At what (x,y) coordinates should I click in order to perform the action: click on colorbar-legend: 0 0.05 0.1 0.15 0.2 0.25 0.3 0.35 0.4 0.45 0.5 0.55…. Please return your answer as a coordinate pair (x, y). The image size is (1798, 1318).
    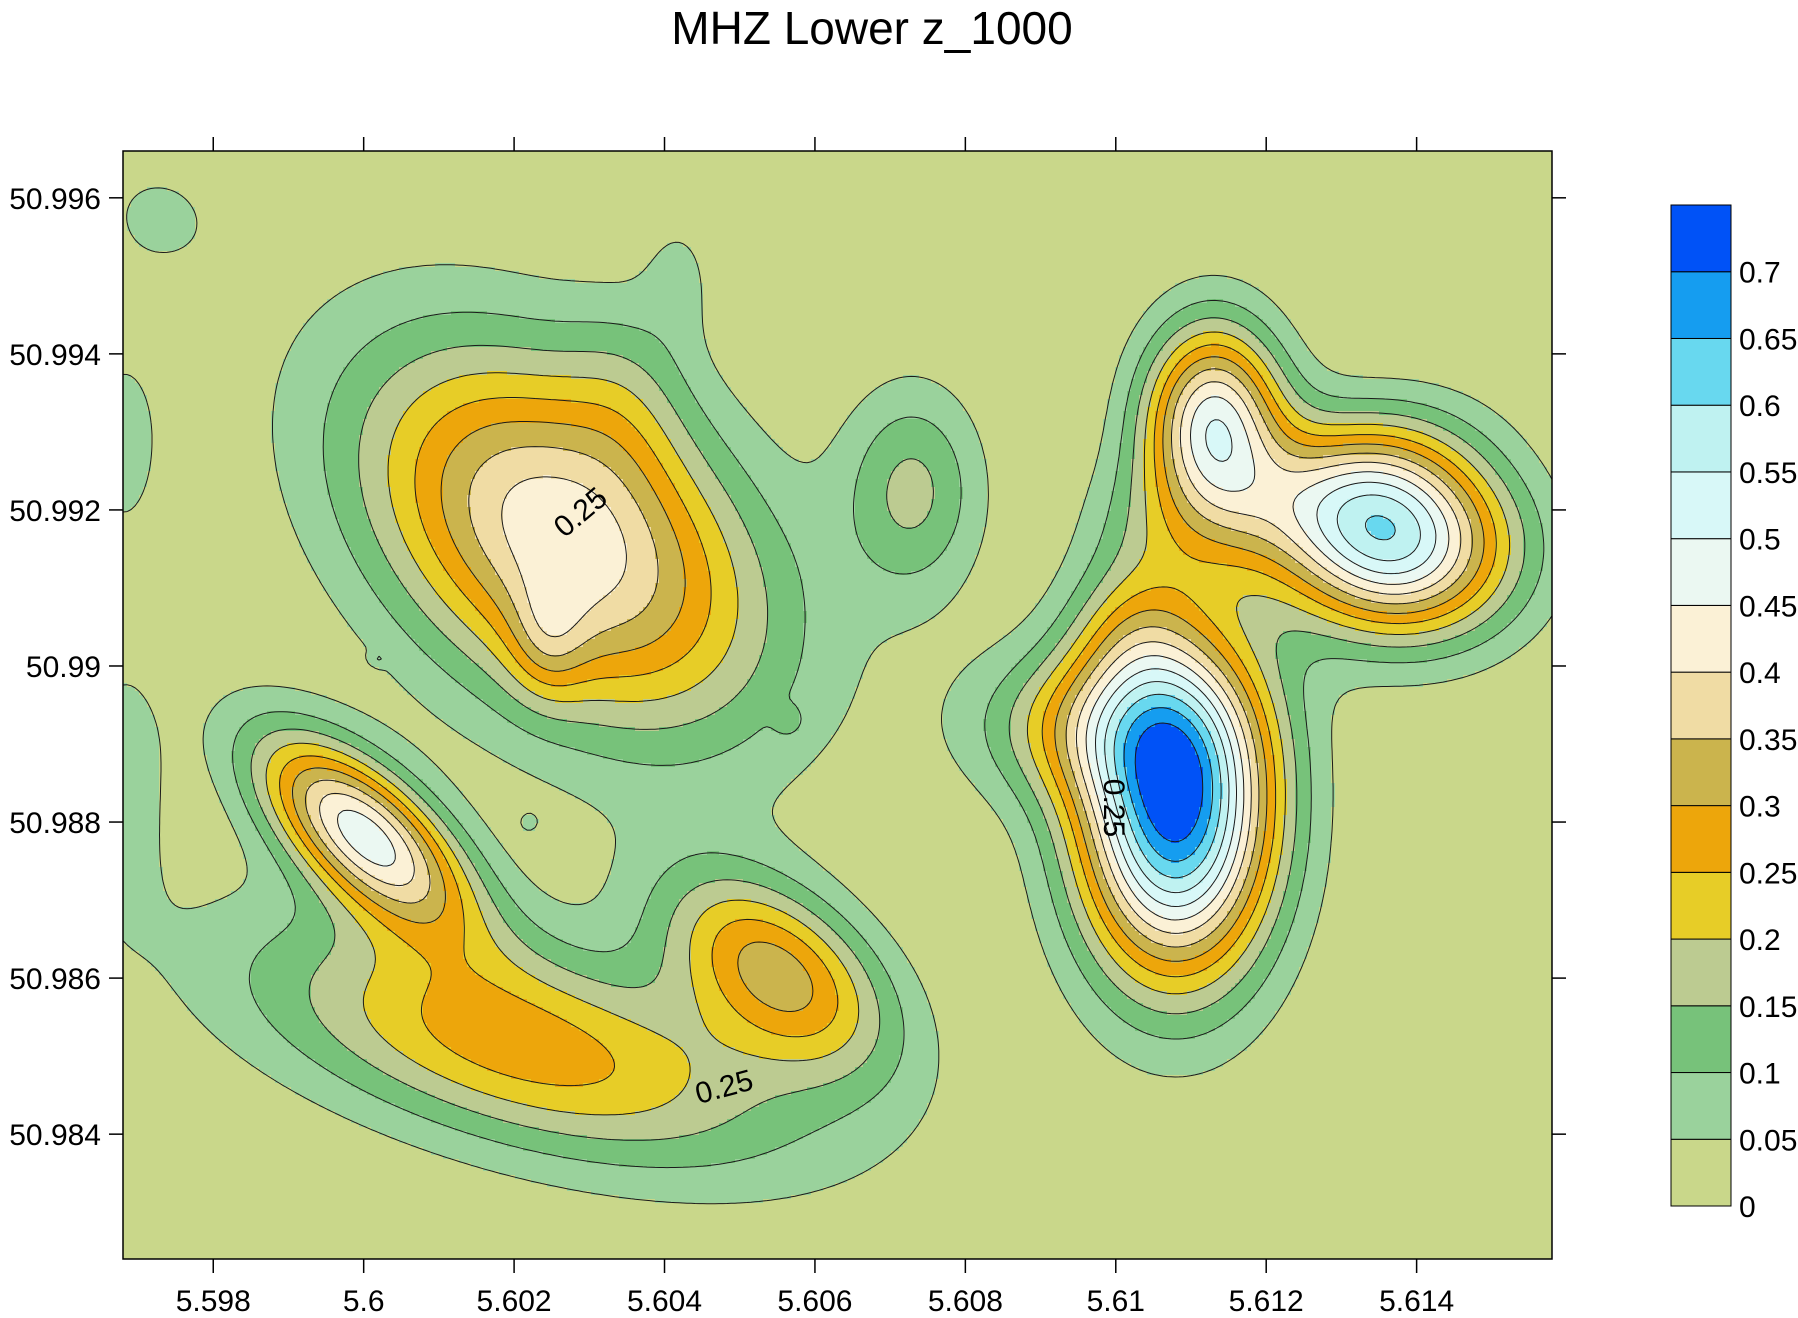
    Looking at the image, I should click on (1733, 714).